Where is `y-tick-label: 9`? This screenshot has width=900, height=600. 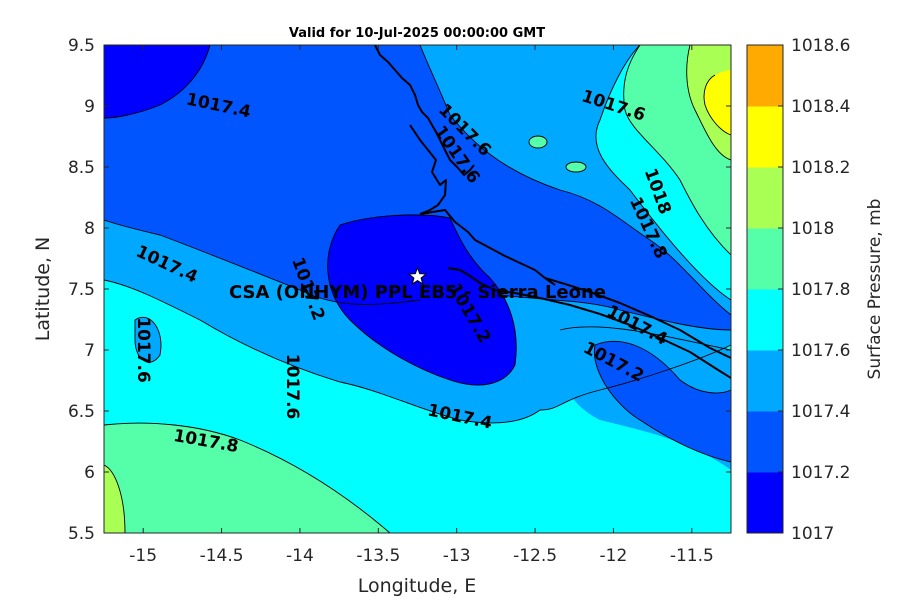 y-tick-label: 9 is located at coordinates (89, 107).